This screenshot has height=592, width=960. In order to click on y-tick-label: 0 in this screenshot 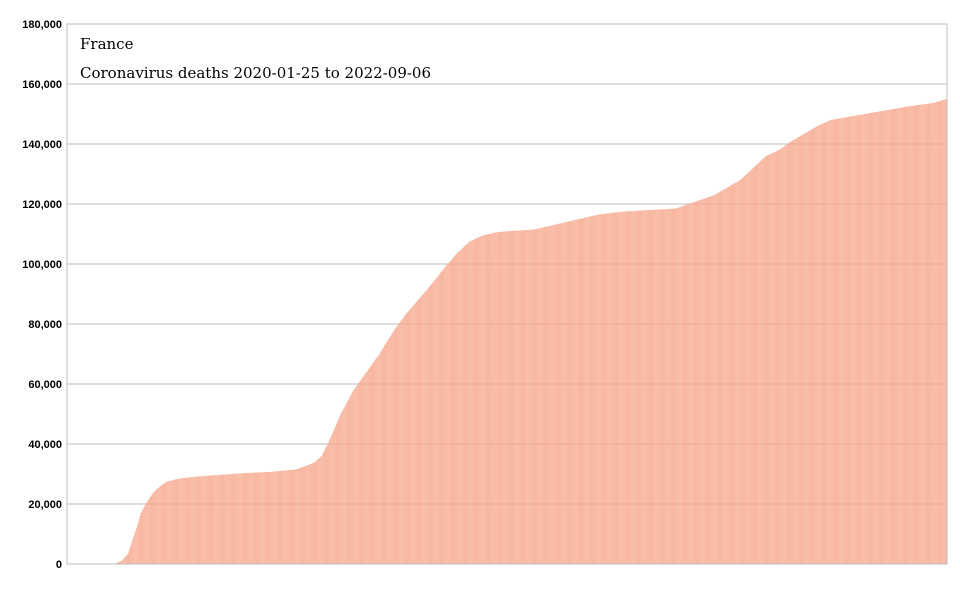, I will do `click(59, 565)`.